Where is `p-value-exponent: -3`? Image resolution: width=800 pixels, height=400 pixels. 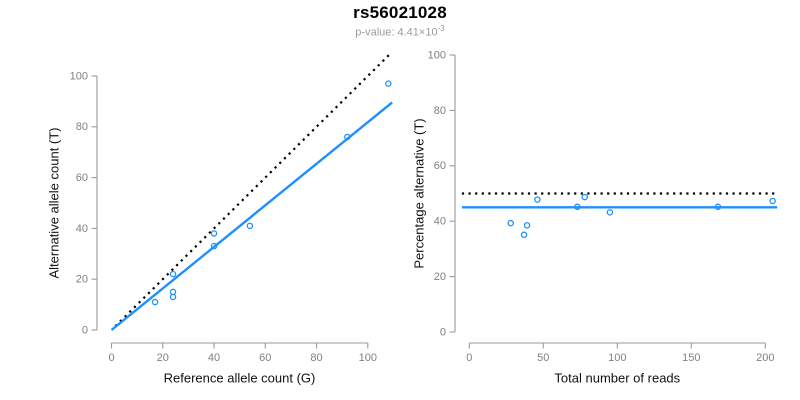
p-value-exponent: -3 is located at coordinates (441, 28).